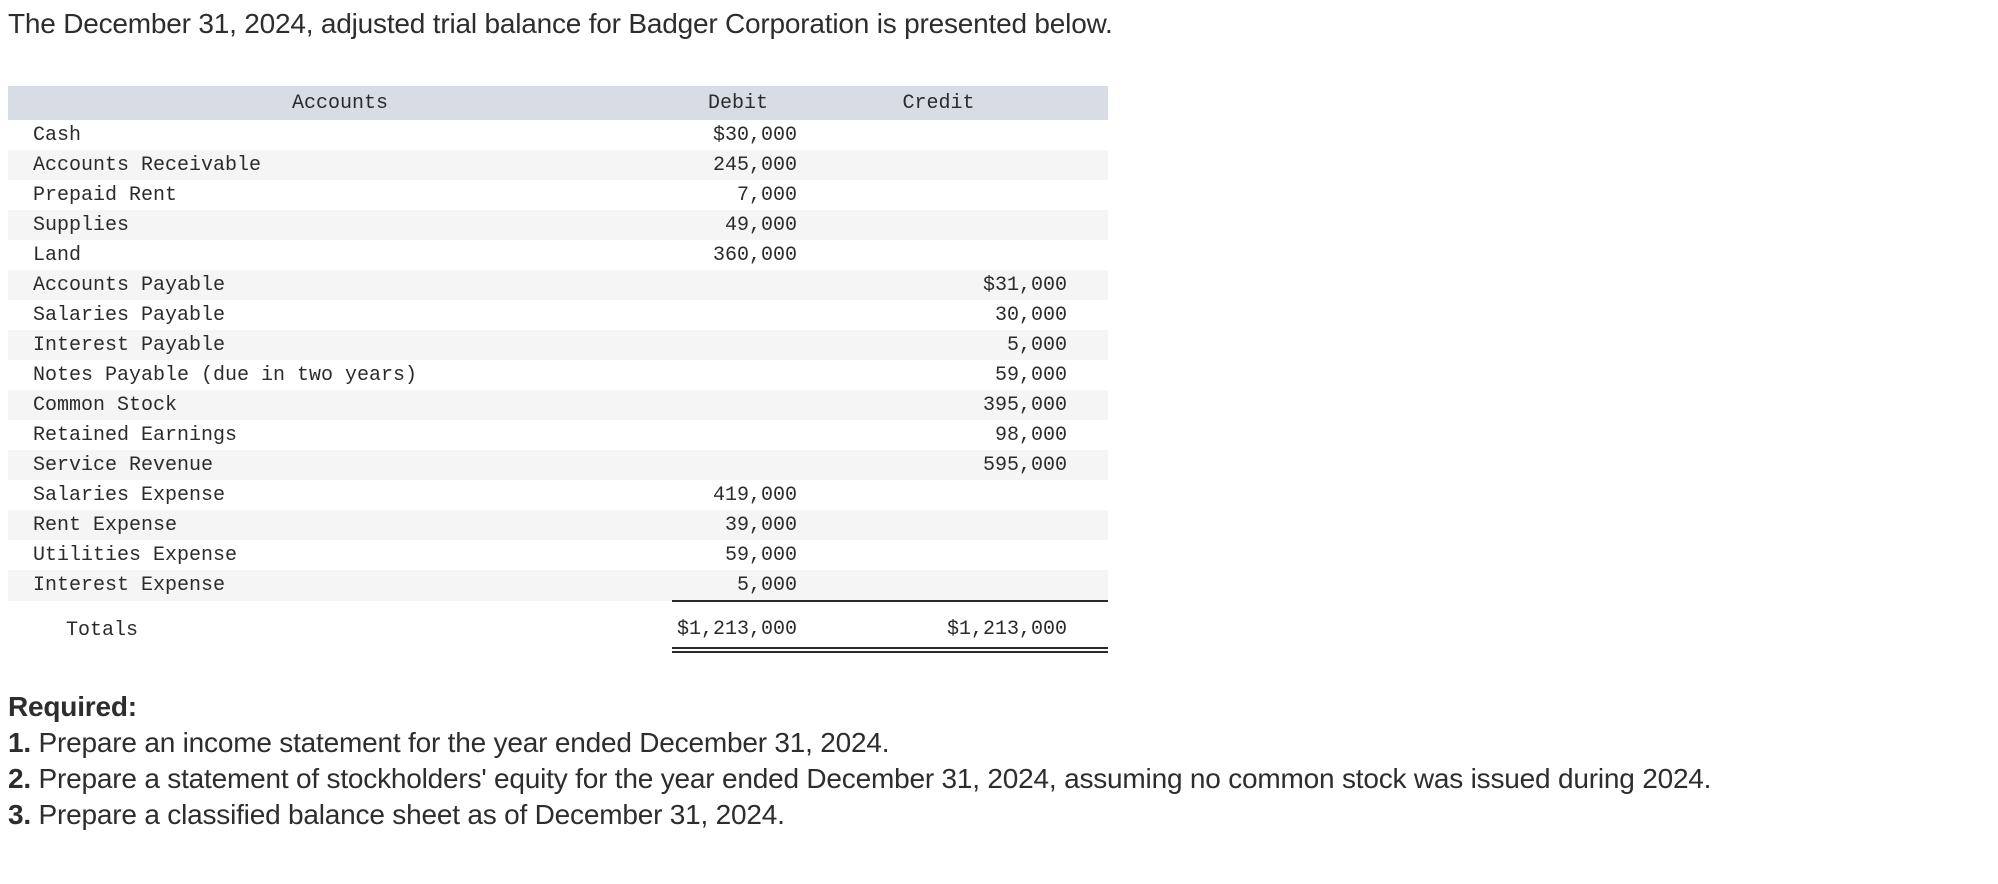 The height and width of the screenshot is (884, 1998). I want to click on totals-row: Totals $1,213,000 $1,213,000, so click(558, 627).